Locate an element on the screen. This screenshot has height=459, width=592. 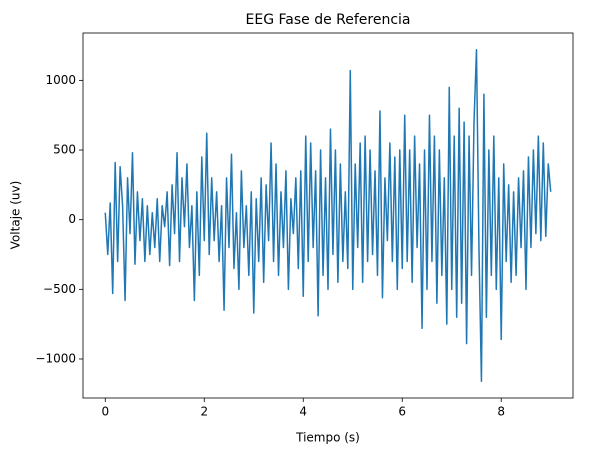
chart-title: EEG Fase de Referencia is located at coordinates (328, 20).